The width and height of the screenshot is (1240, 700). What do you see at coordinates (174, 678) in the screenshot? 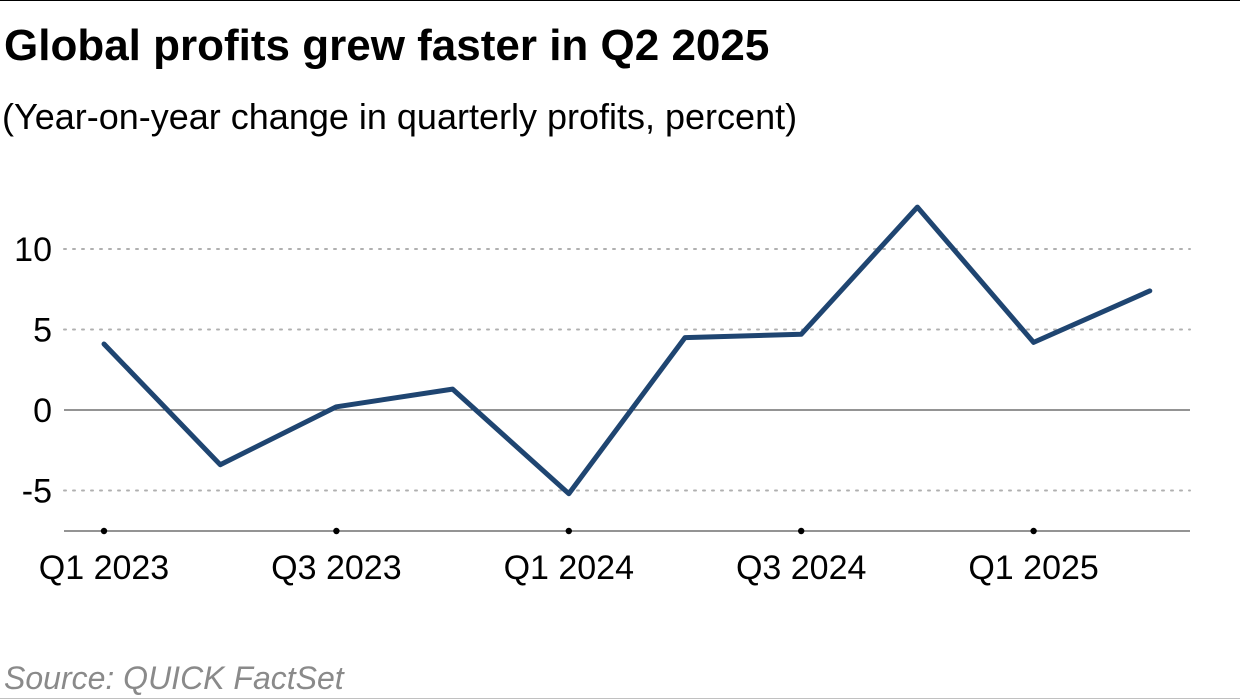
I see `source-note: Source: QUICK FactSet` at bounding box center [174, 678].